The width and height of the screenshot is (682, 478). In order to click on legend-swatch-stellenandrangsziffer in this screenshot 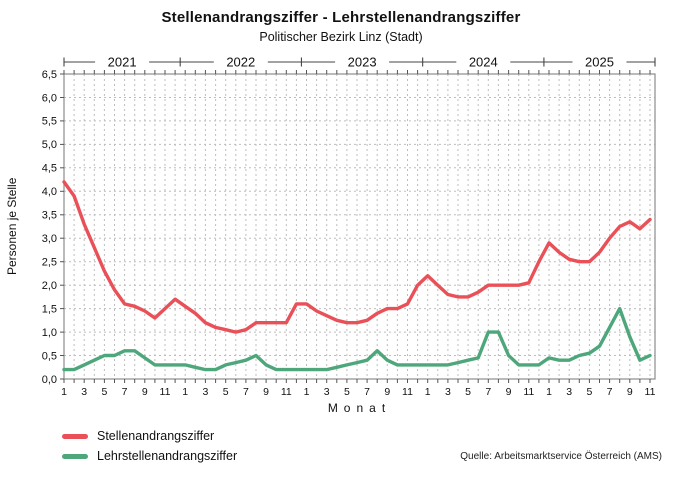, I will do `click(75, 436)`.